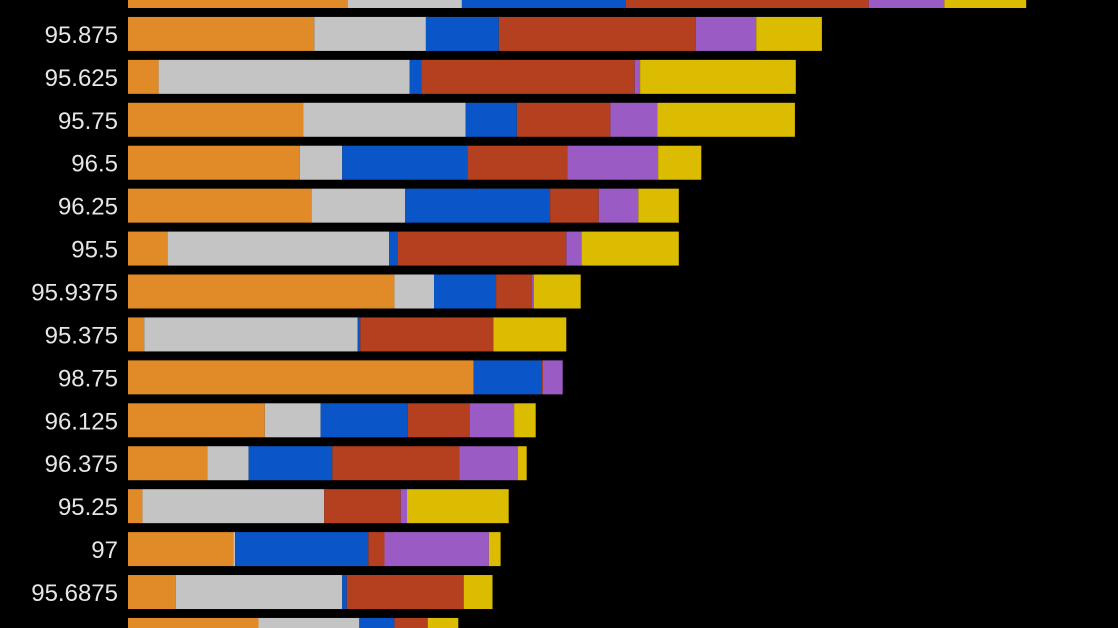  Describe the element at coordinates (81, 421) in the screenshot. I see `category-label: 96.125` at that location.